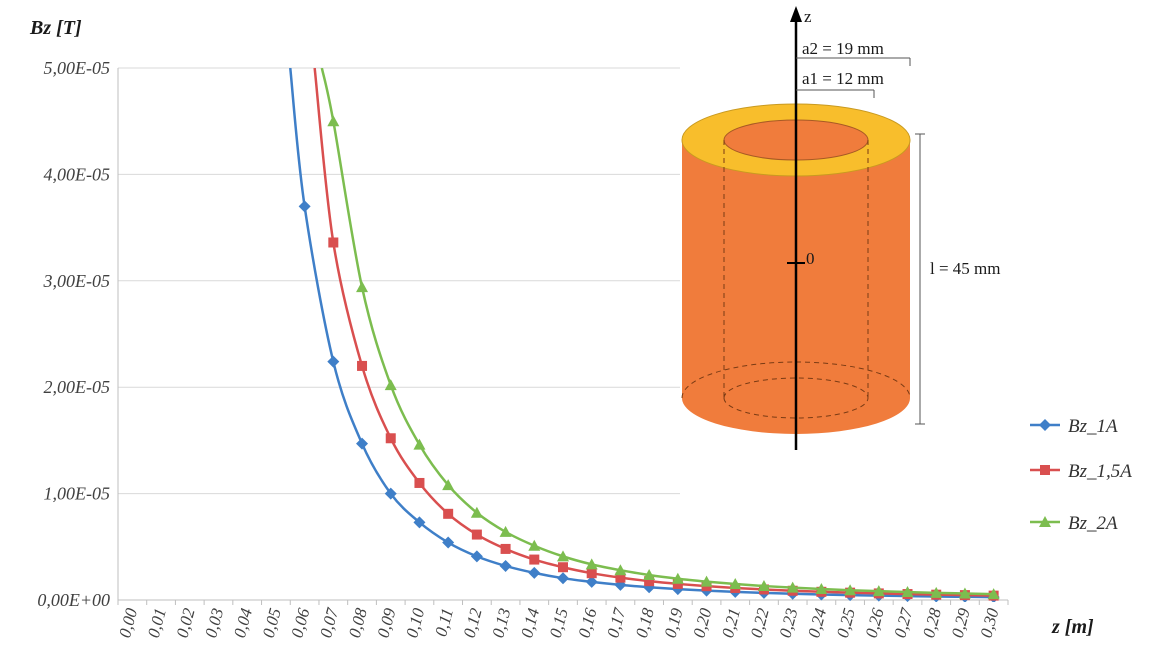  What do you see at coordinates (501, 623) in the screenshot?
I see `x-tick-label: 0,13` at bounding box center [501, 623].